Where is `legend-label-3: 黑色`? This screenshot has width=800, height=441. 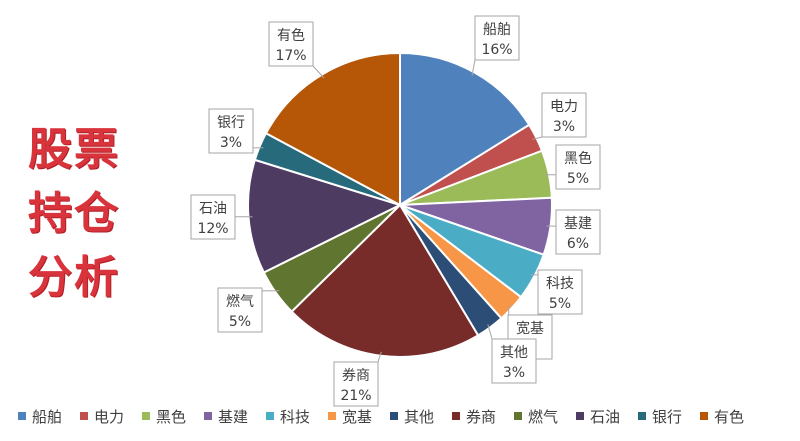 legend-label-3: 黑色 is located at coordinates (171, 417).